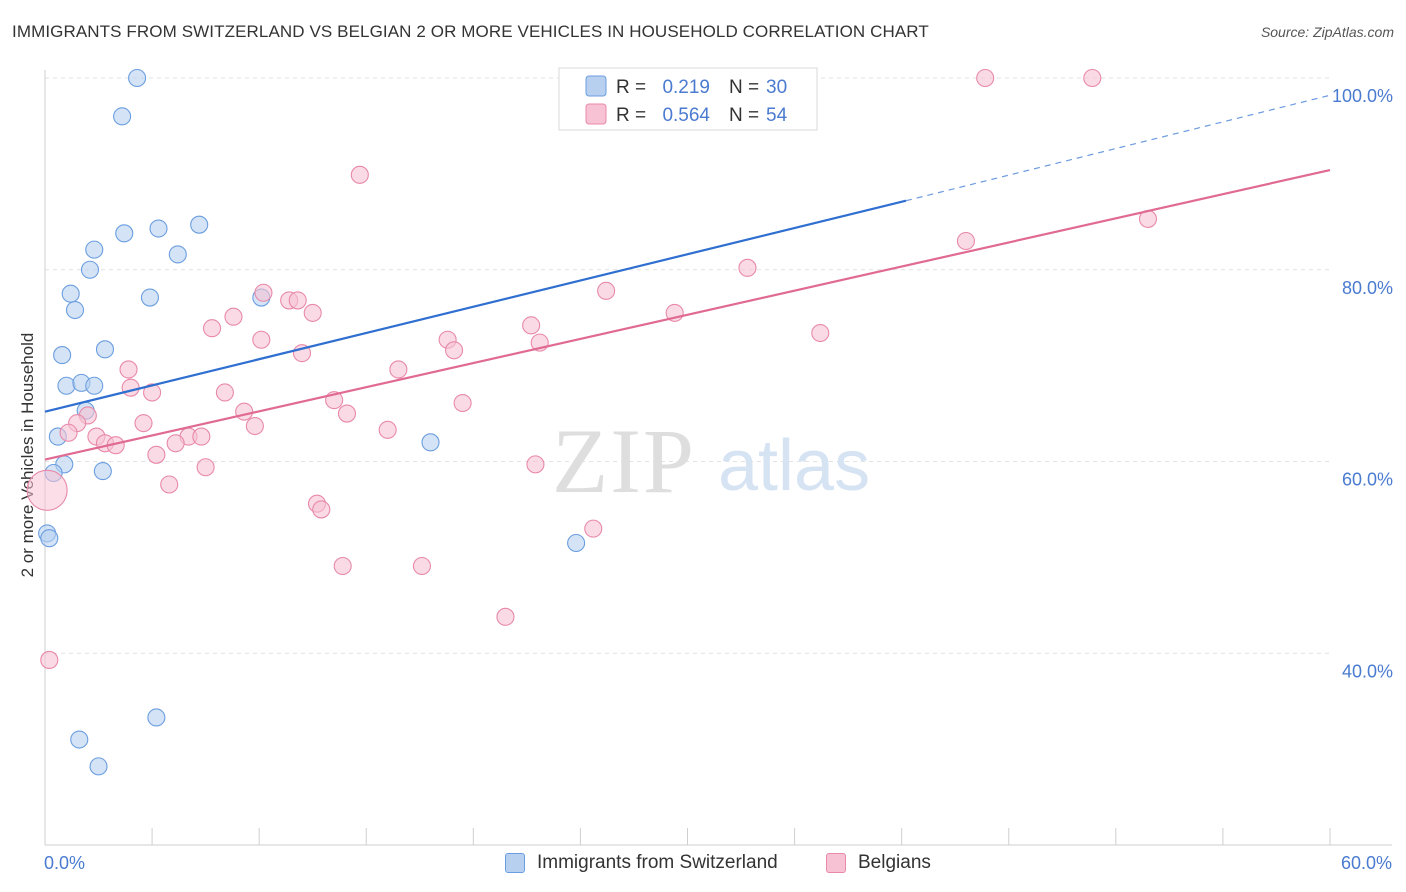 The image size is (1406, 892). What do you see at coordinates (596, 86) in the screenshot?
I see `legend-swatch-blue` at bounding box center [596, 86].